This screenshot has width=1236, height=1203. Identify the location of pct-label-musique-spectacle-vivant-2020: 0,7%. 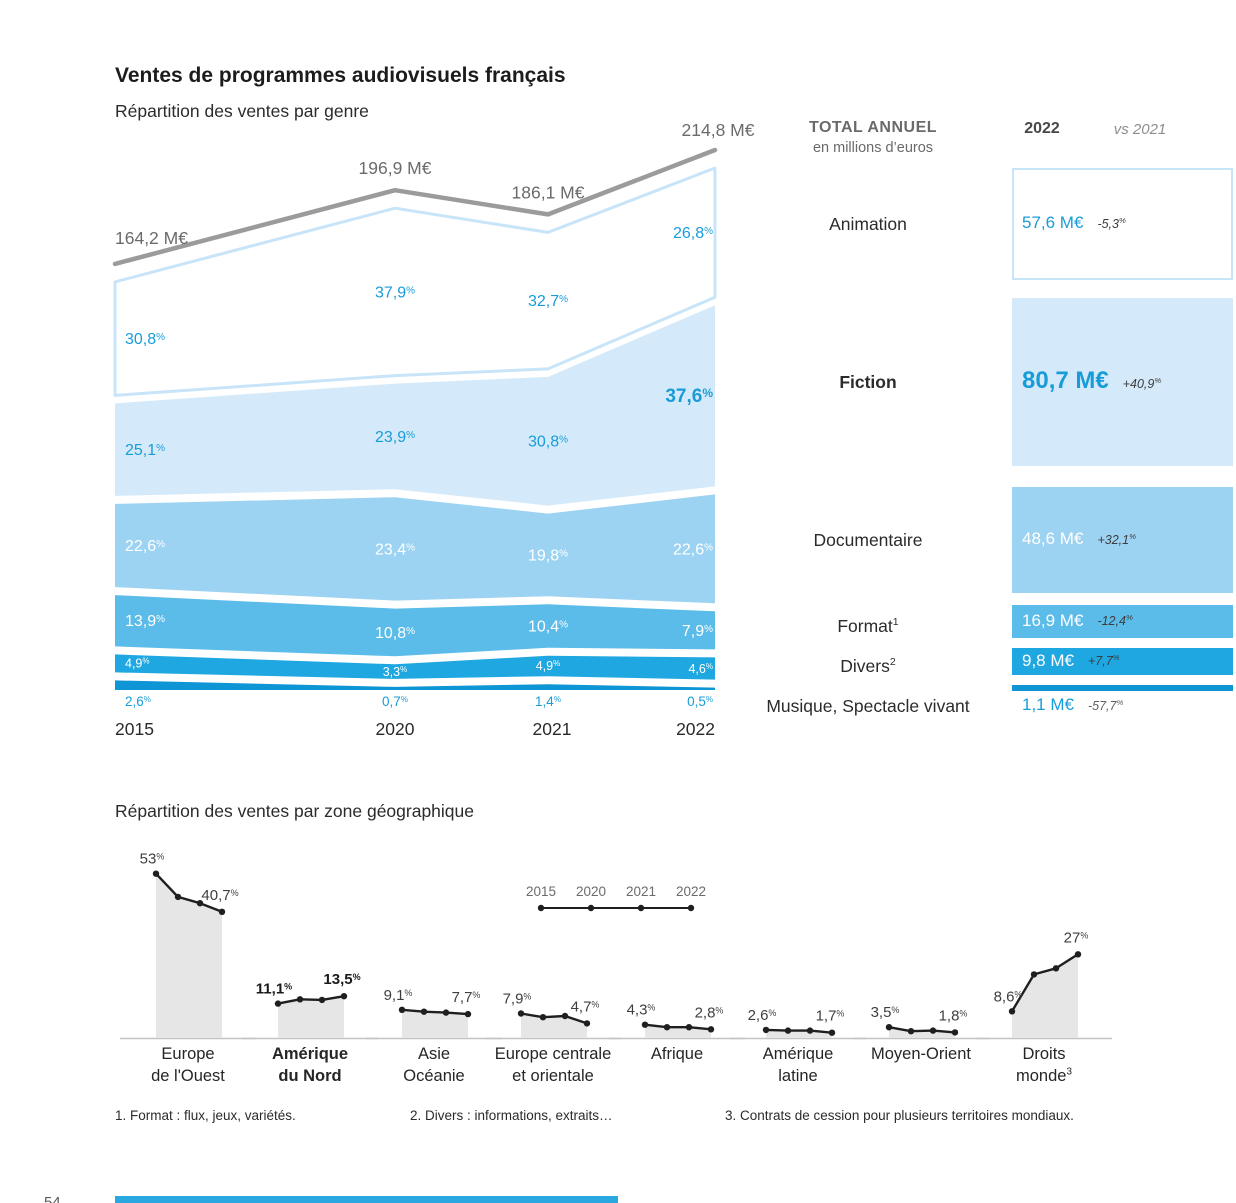
(395, 701).